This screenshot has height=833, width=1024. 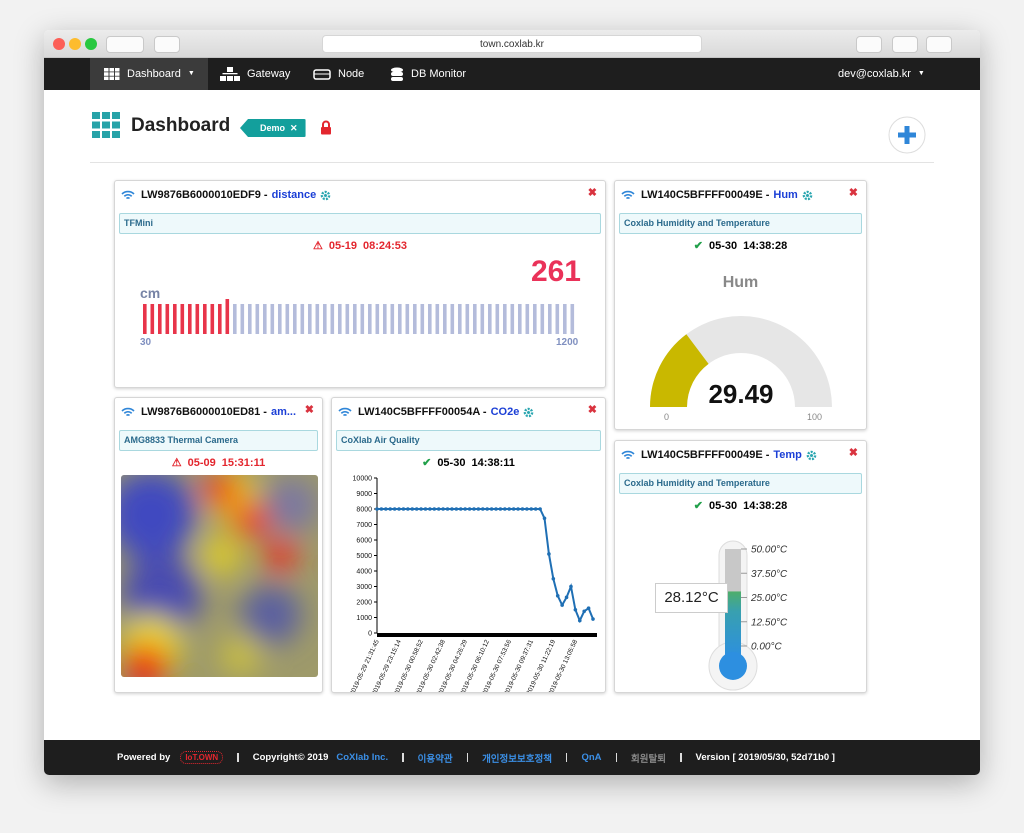 What do you see at coordinates (769, 622) in the screenshot?
I see `scale-label: 12.50°C` at bounding box center [769, 622].